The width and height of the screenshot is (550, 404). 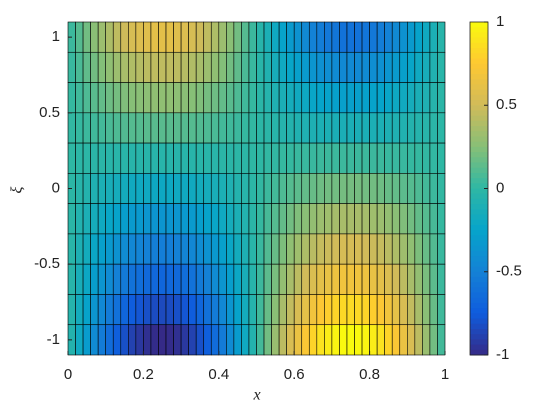 I want to click on x-tick-label: 0.6, so click(x=294, y=374).